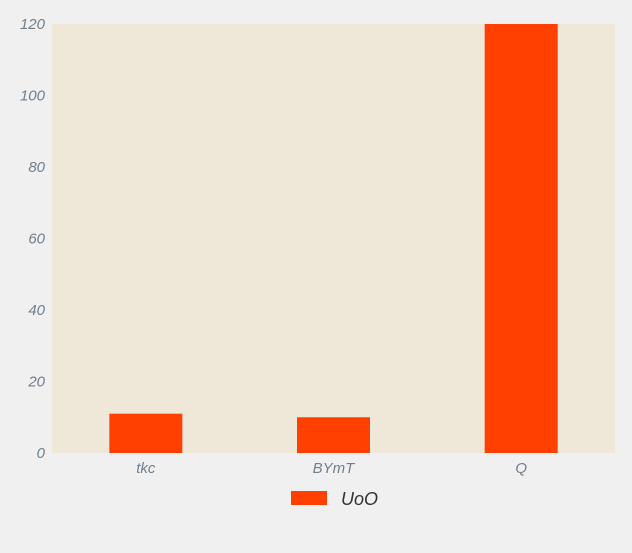 The image size is (632, 553). Describe the element at coordinates (333, 435) in the screenshot. I see `bar-BYmT` at that location.